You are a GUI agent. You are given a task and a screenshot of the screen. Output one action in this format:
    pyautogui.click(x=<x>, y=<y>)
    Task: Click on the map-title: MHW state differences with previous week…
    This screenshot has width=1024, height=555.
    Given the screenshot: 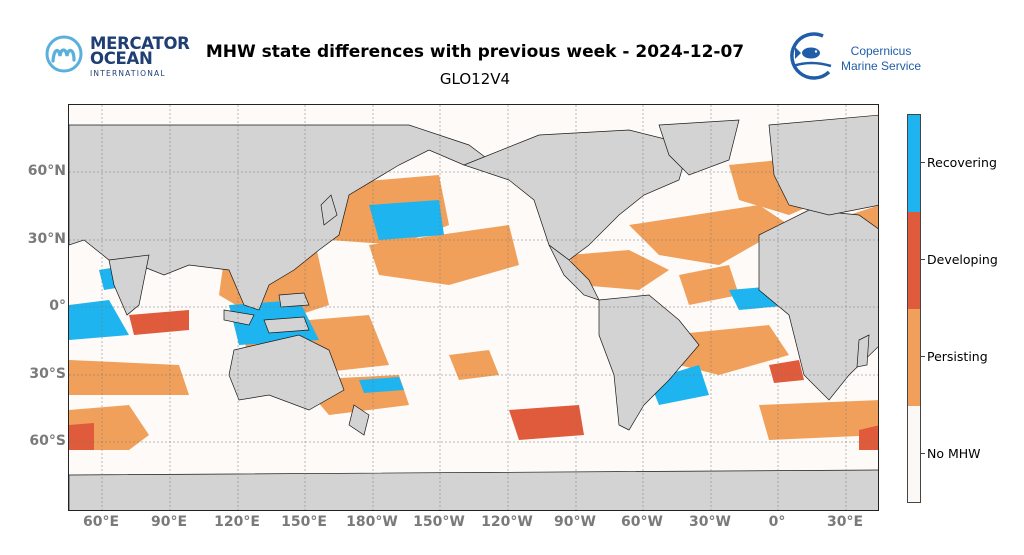 What is the action you would take?
    pyautogui.click(x=475, y=52)
    